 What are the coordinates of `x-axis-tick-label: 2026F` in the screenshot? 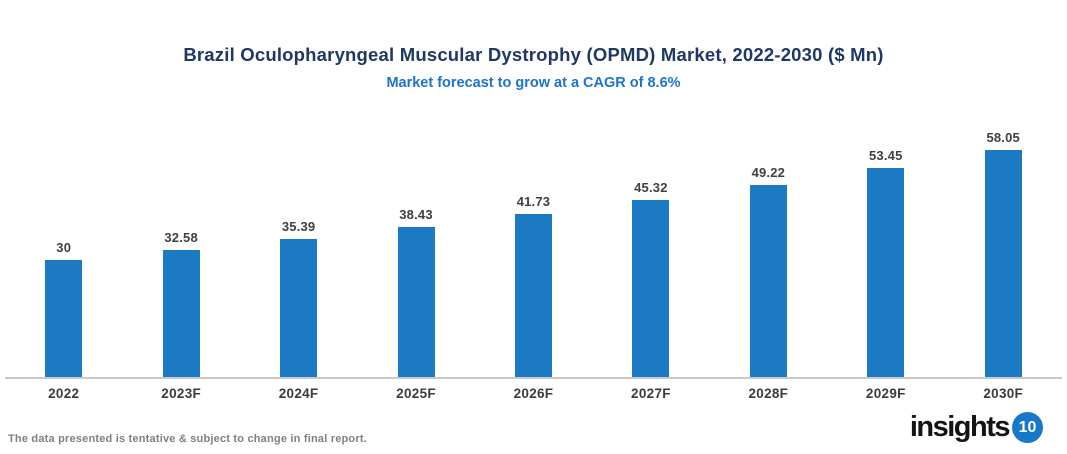 It's located at (533, 393).